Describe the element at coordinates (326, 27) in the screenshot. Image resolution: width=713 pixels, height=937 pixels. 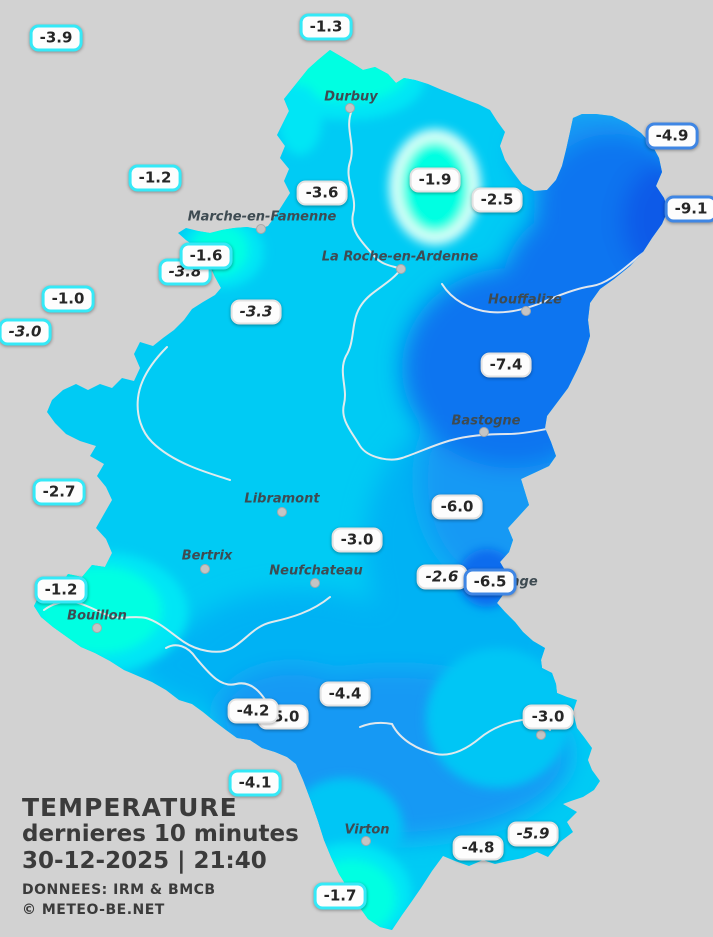
I see `temperature-badge: -1.3` at that location.